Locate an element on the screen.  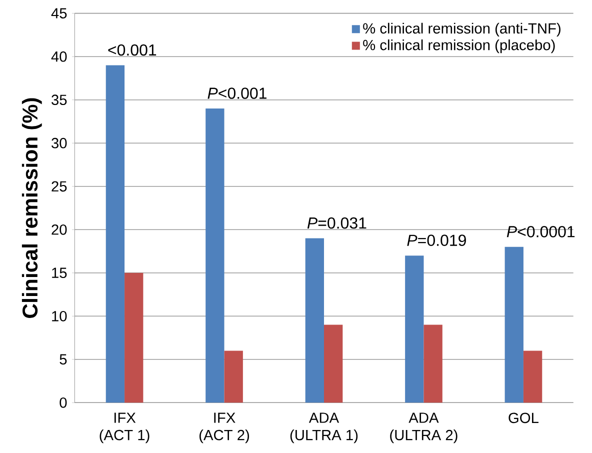
legend-label: % clinical remission (placebo) is located at coordinates (459, 46).